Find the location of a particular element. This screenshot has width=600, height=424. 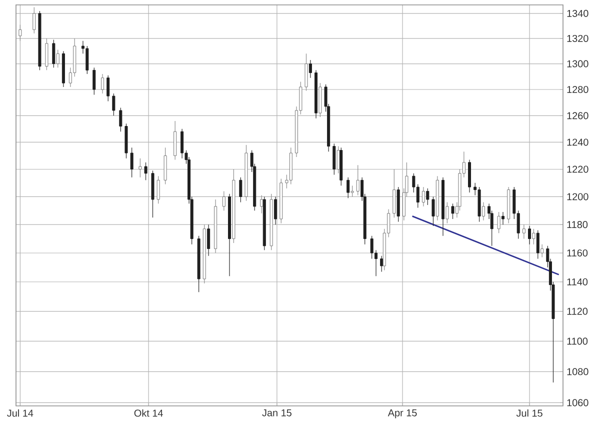

y-tick-label: 1260 is located at coordinates (577, 116).